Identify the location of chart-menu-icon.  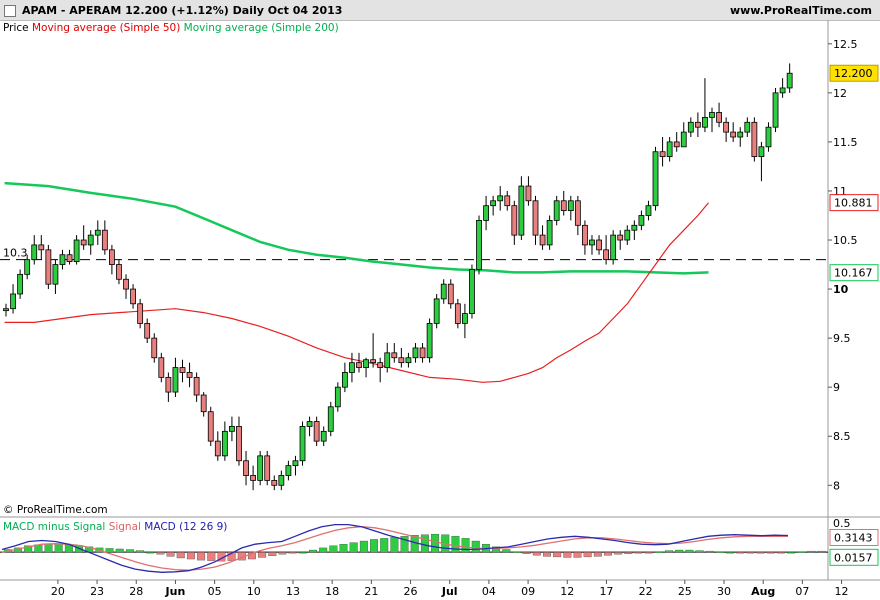
(10, 11).